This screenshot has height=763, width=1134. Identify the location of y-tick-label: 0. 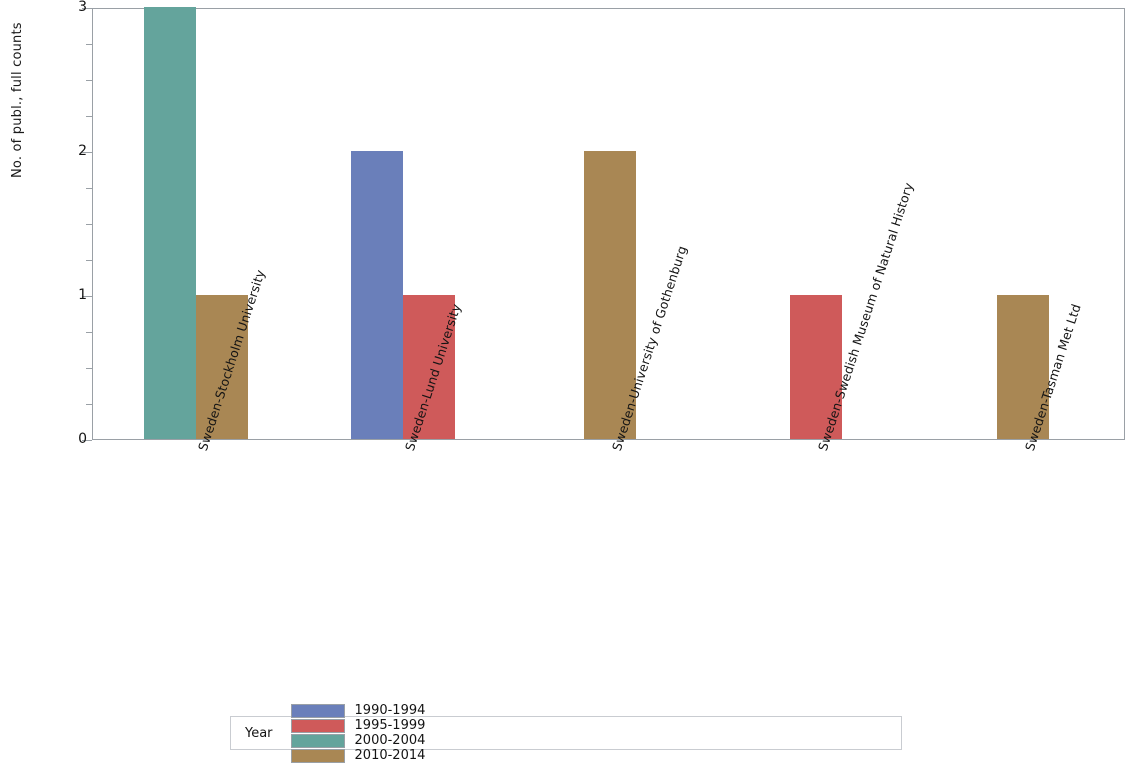
(82, 439).